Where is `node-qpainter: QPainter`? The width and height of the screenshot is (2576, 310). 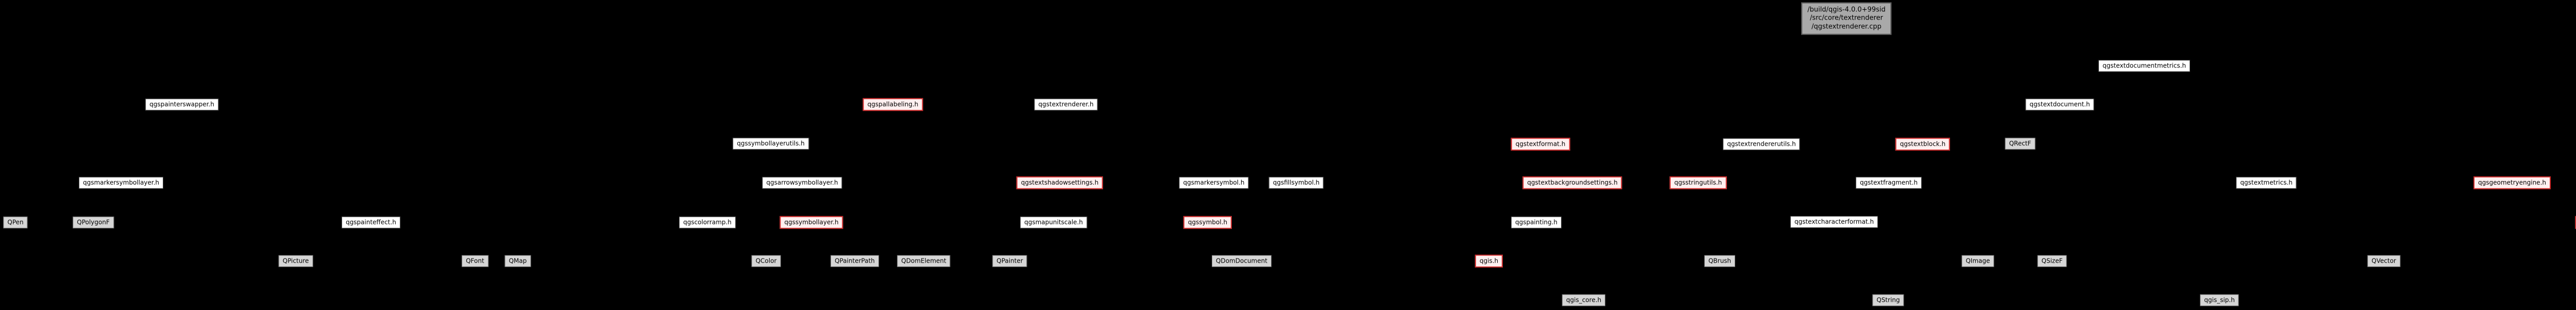 node-qpainter: QPainter is located at coordinates (1009, 261).